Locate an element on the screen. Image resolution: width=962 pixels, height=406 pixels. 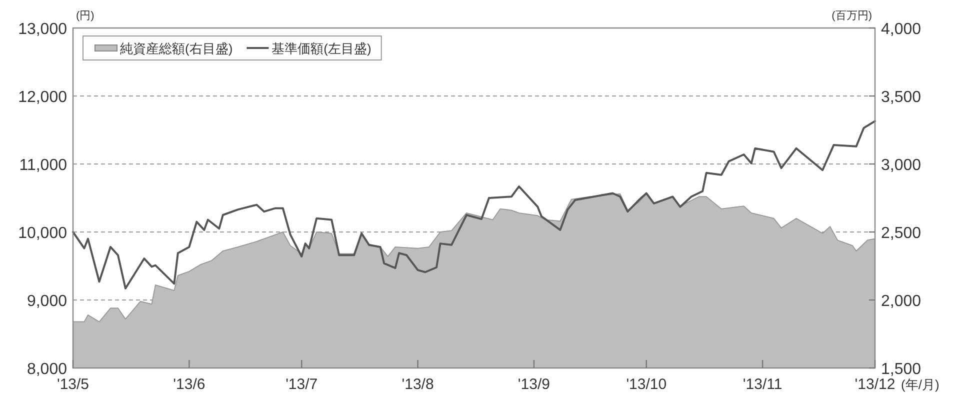
y2-tick-label: 2,500 is located at coordinates (901, 233).